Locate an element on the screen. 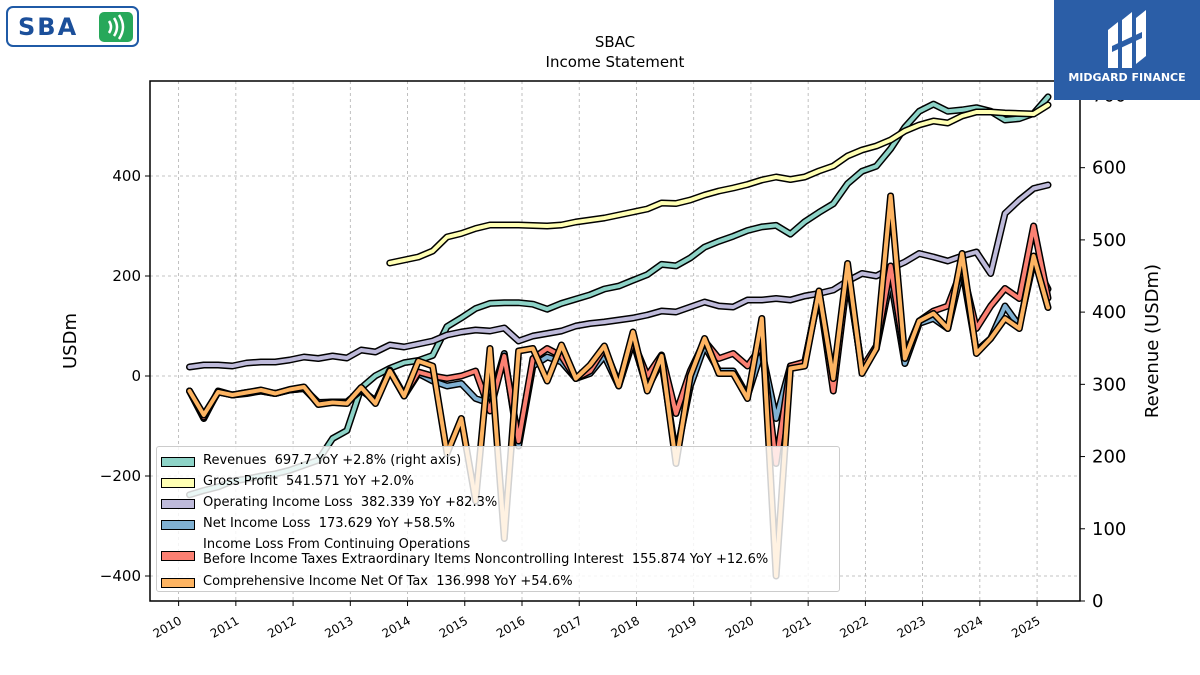 Image resolution: width=1200 pixels, height=675 pixels. right-tick-label: 0 is located at coordinates (1097, 601).